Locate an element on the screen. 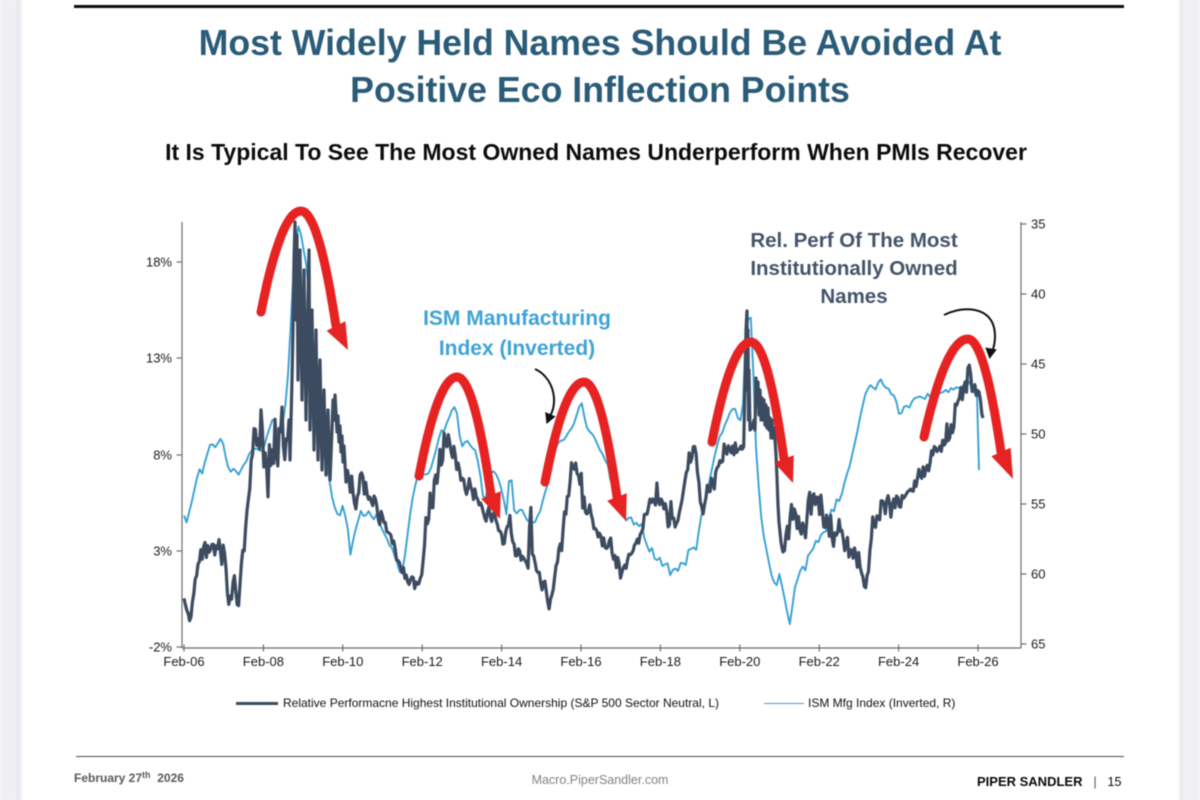  svg-text: Feb-16 is located at coordinates (580, 661).